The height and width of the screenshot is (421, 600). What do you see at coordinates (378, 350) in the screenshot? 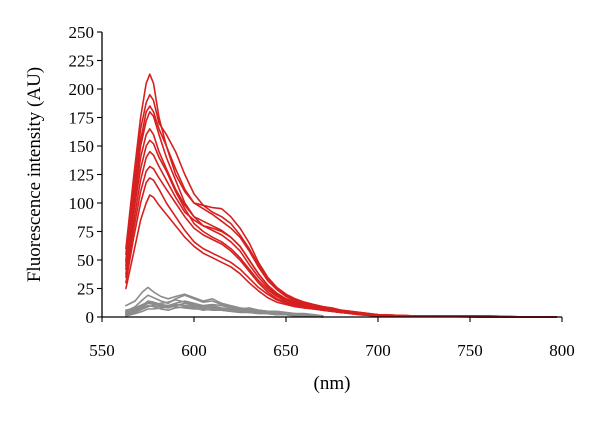
I see `x-tick-label: 700` at bounding box center [378, 350].